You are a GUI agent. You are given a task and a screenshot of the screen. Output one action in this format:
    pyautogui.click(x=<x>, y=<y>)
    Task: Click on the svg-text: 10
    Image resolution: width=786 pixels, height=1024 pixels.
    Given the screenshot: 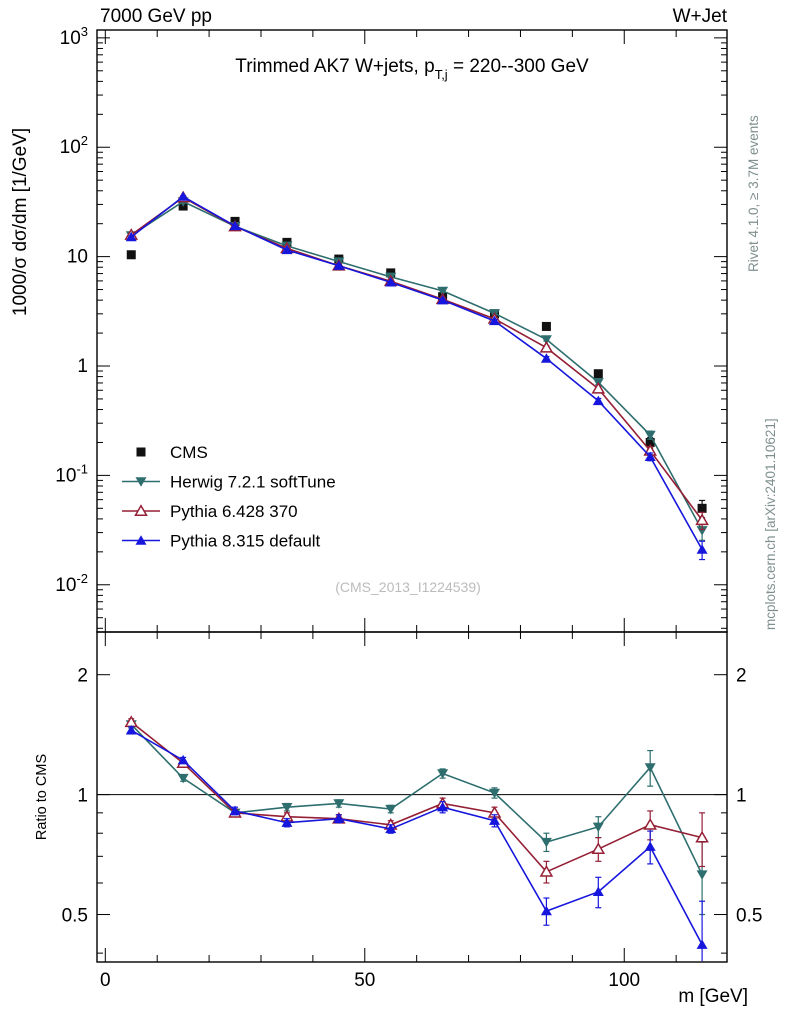 What is the action you would take?
    pyautogui.click(x=77, y=257)
    